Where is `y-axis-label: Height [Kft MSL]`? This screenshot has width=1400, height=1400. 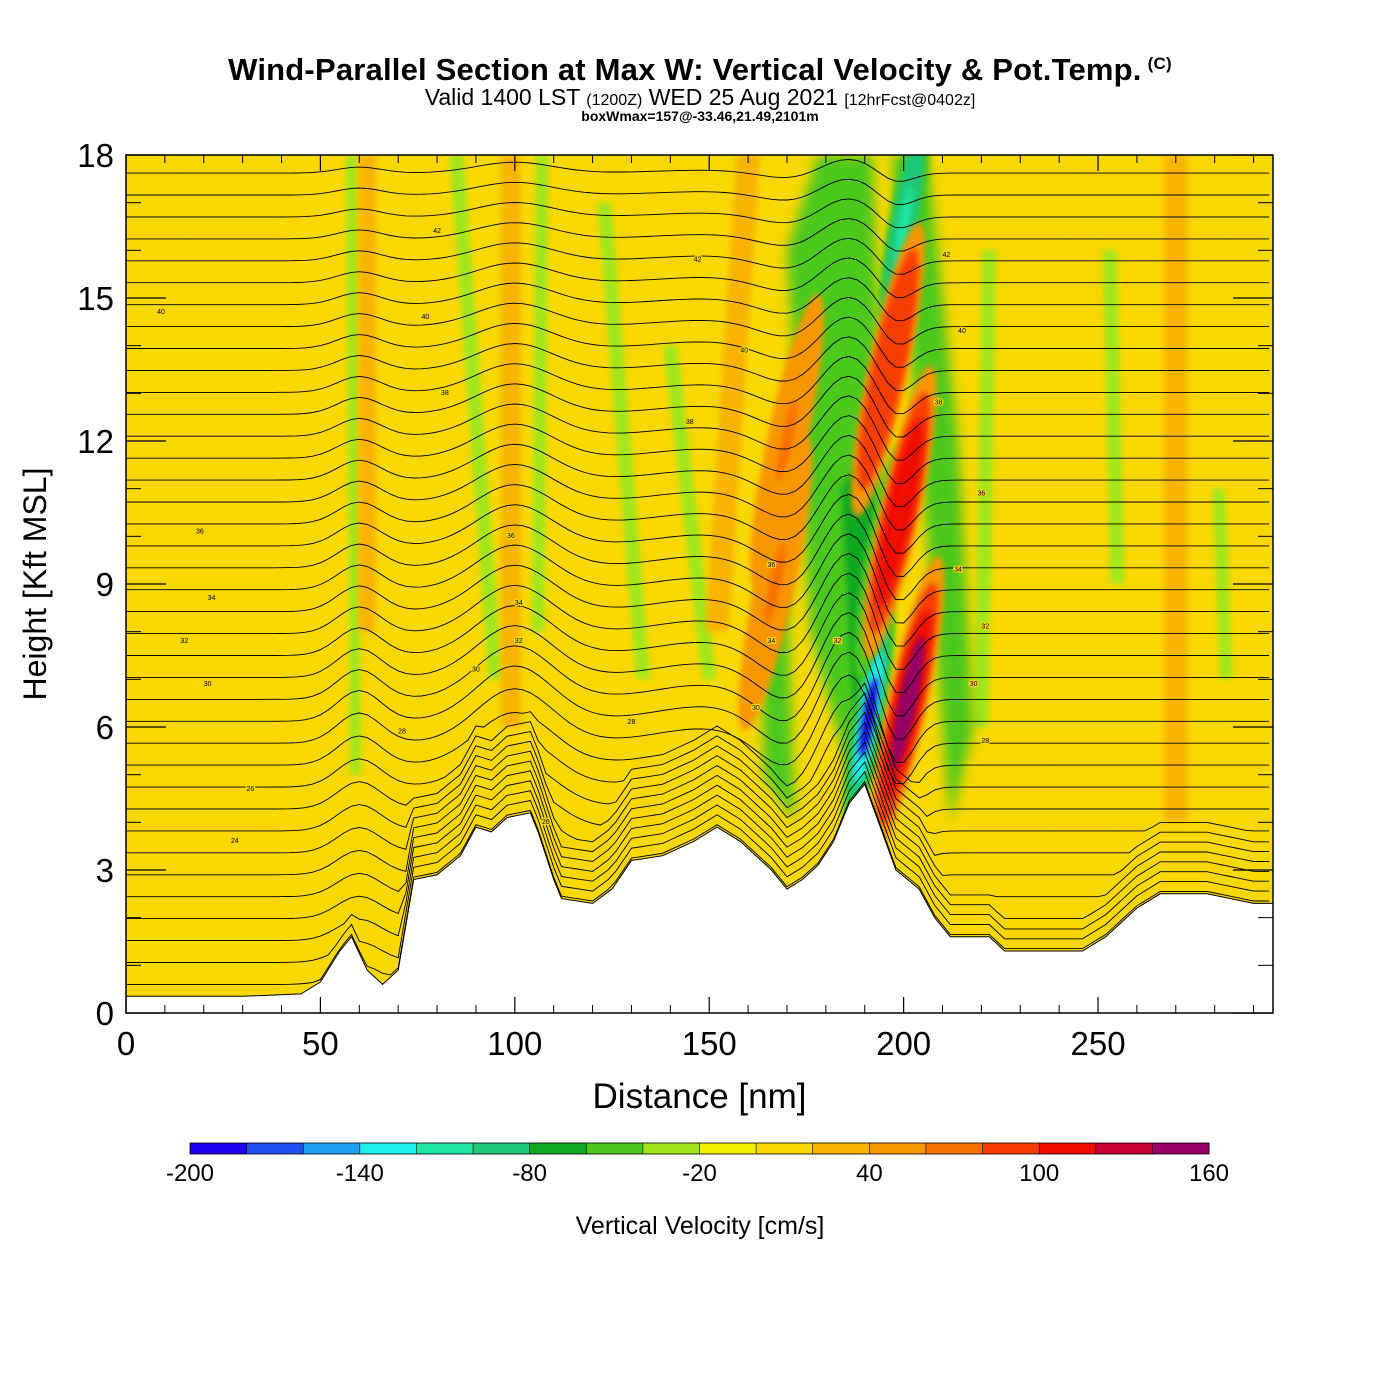
y-axis-label: Height [Kft MSL] is located at coordinates (35, 584).